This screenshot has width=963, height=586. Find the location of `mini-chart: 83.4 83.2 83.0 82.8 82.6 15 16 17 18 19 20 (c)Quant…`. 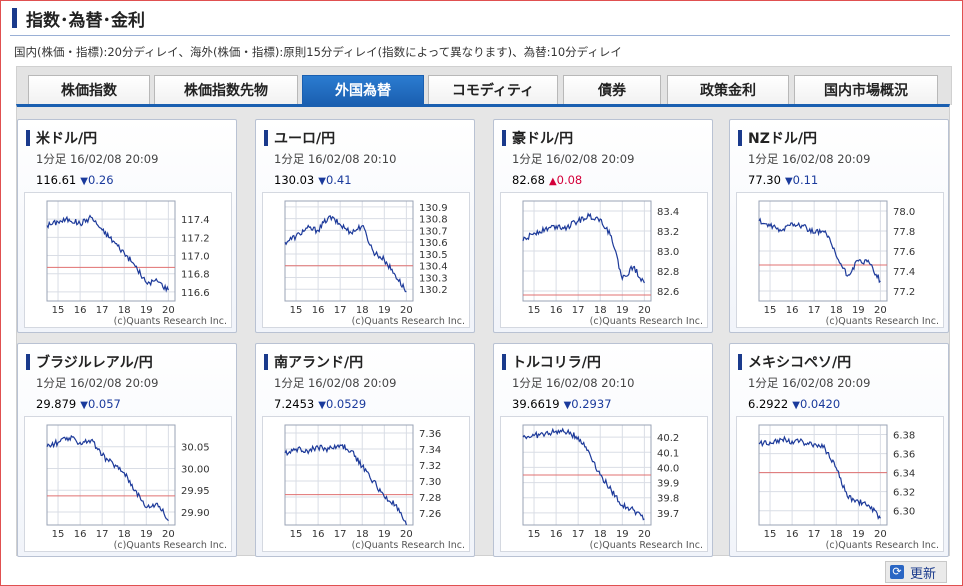

mini-chart: 83.4 83.2 83.0 82.8 82.6 15 16 17 18 19 20 (c)Quant… is located at coordinates (604, 260).